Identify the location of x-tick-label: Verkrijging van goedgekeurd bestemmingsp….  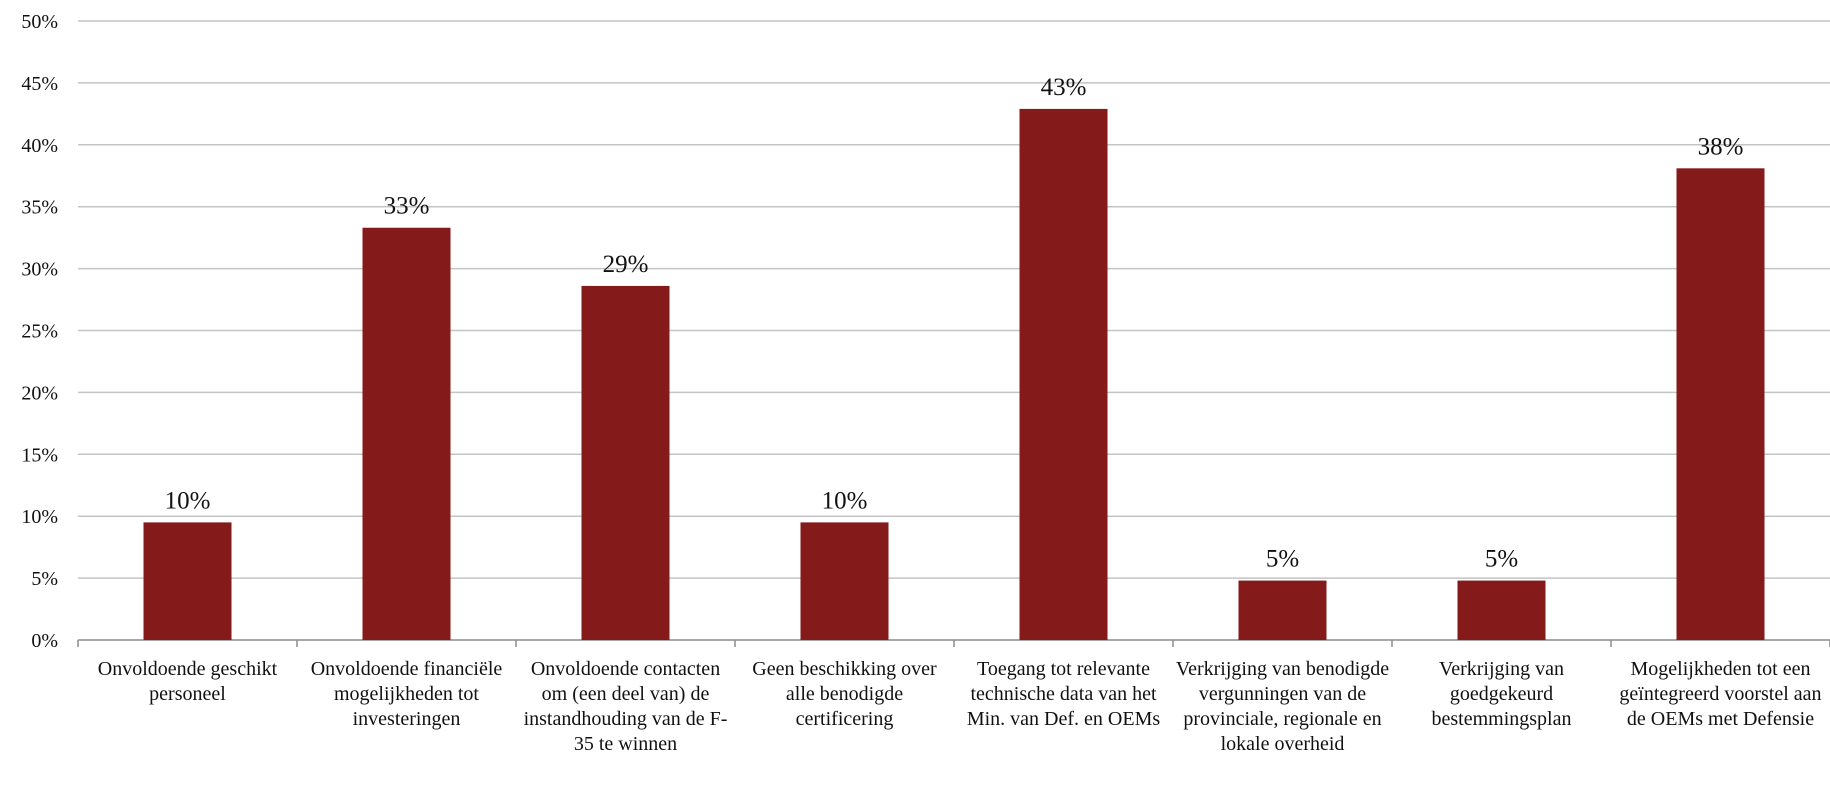
(1501, 694).